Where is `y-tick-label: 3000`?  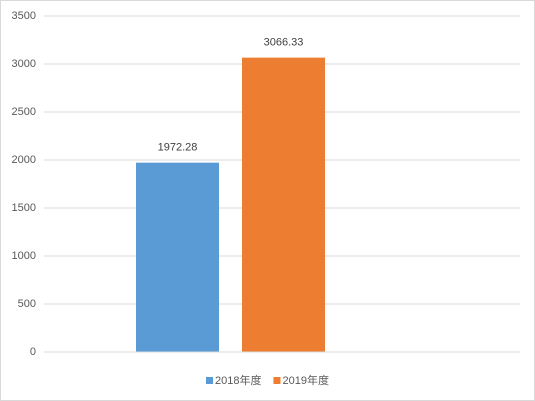
y-tick-label: 3000 is located at coordinates (24, 64).